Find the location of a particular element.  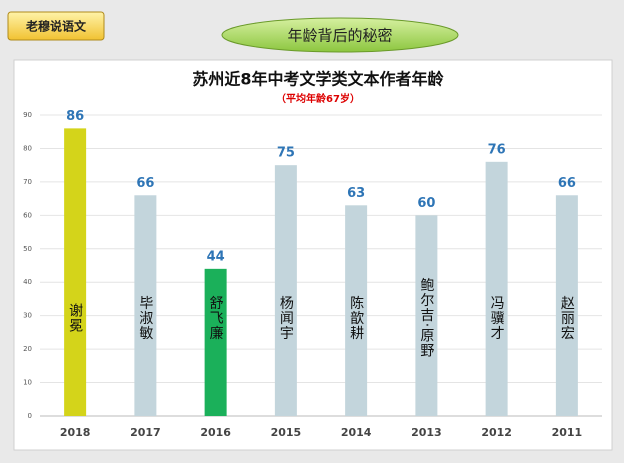

bar-name: 冯骥才 is located at coordinates (497, 318).